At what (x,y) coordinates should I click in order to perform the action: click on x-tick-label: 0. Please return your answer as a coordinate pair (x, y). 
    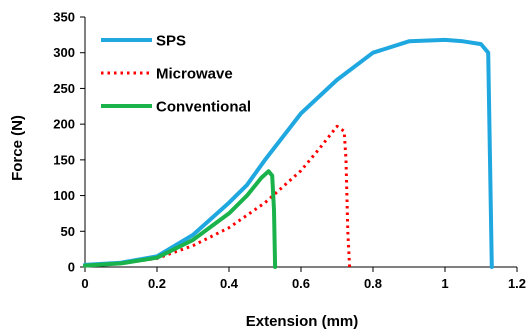
    Looking at the image, I should click on (84, 283).